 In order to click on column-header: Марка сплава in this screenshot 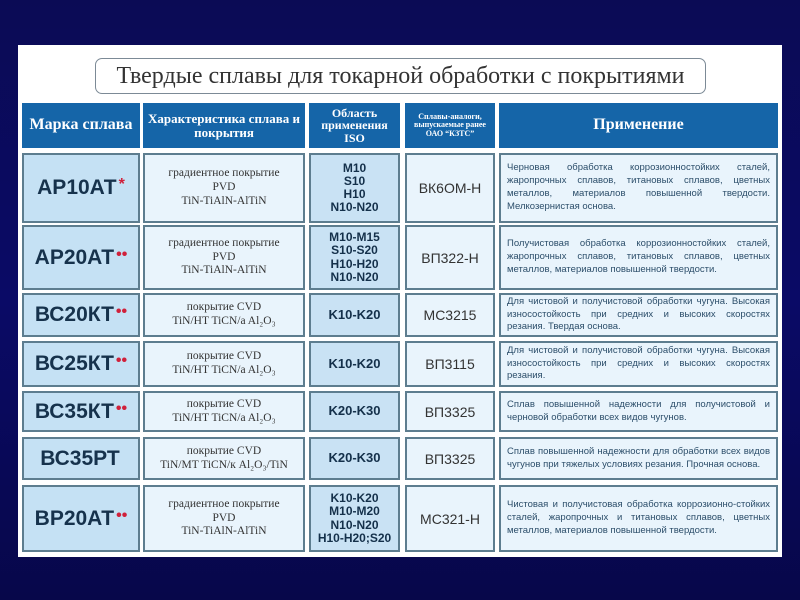, I will do `click(81, 125)`.